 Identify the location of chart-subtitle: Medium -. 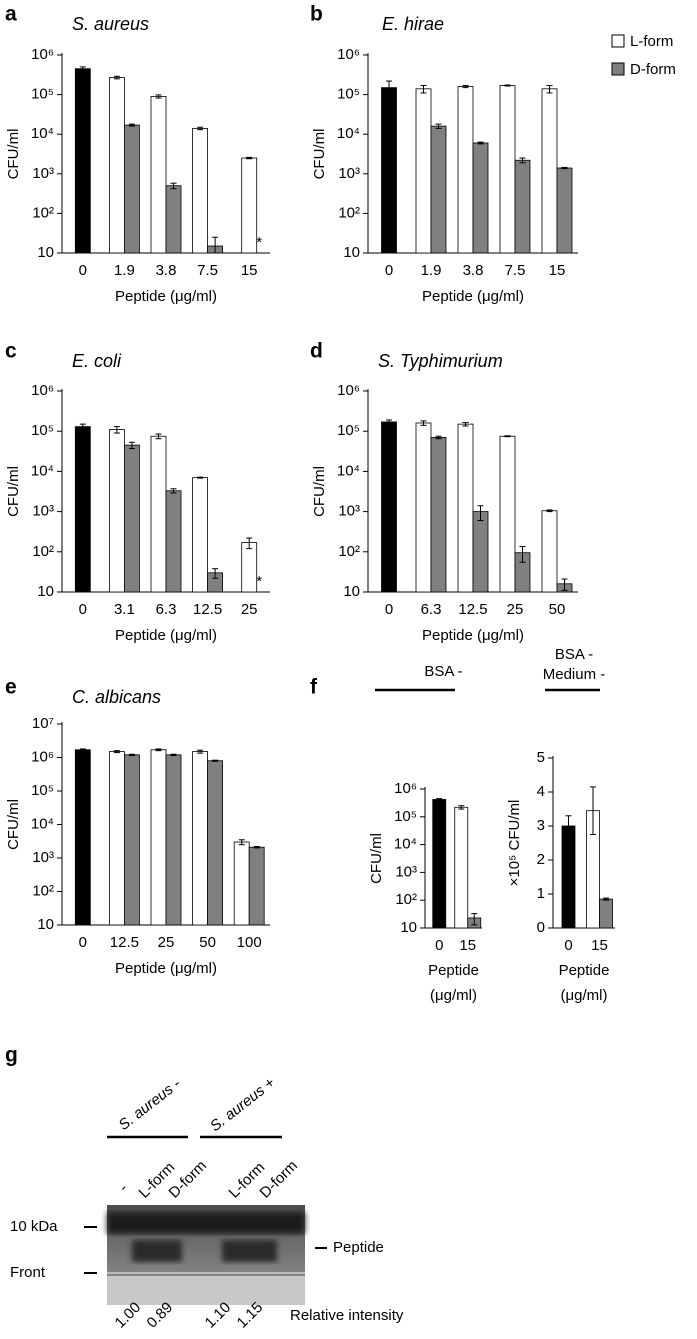
(574, 674).